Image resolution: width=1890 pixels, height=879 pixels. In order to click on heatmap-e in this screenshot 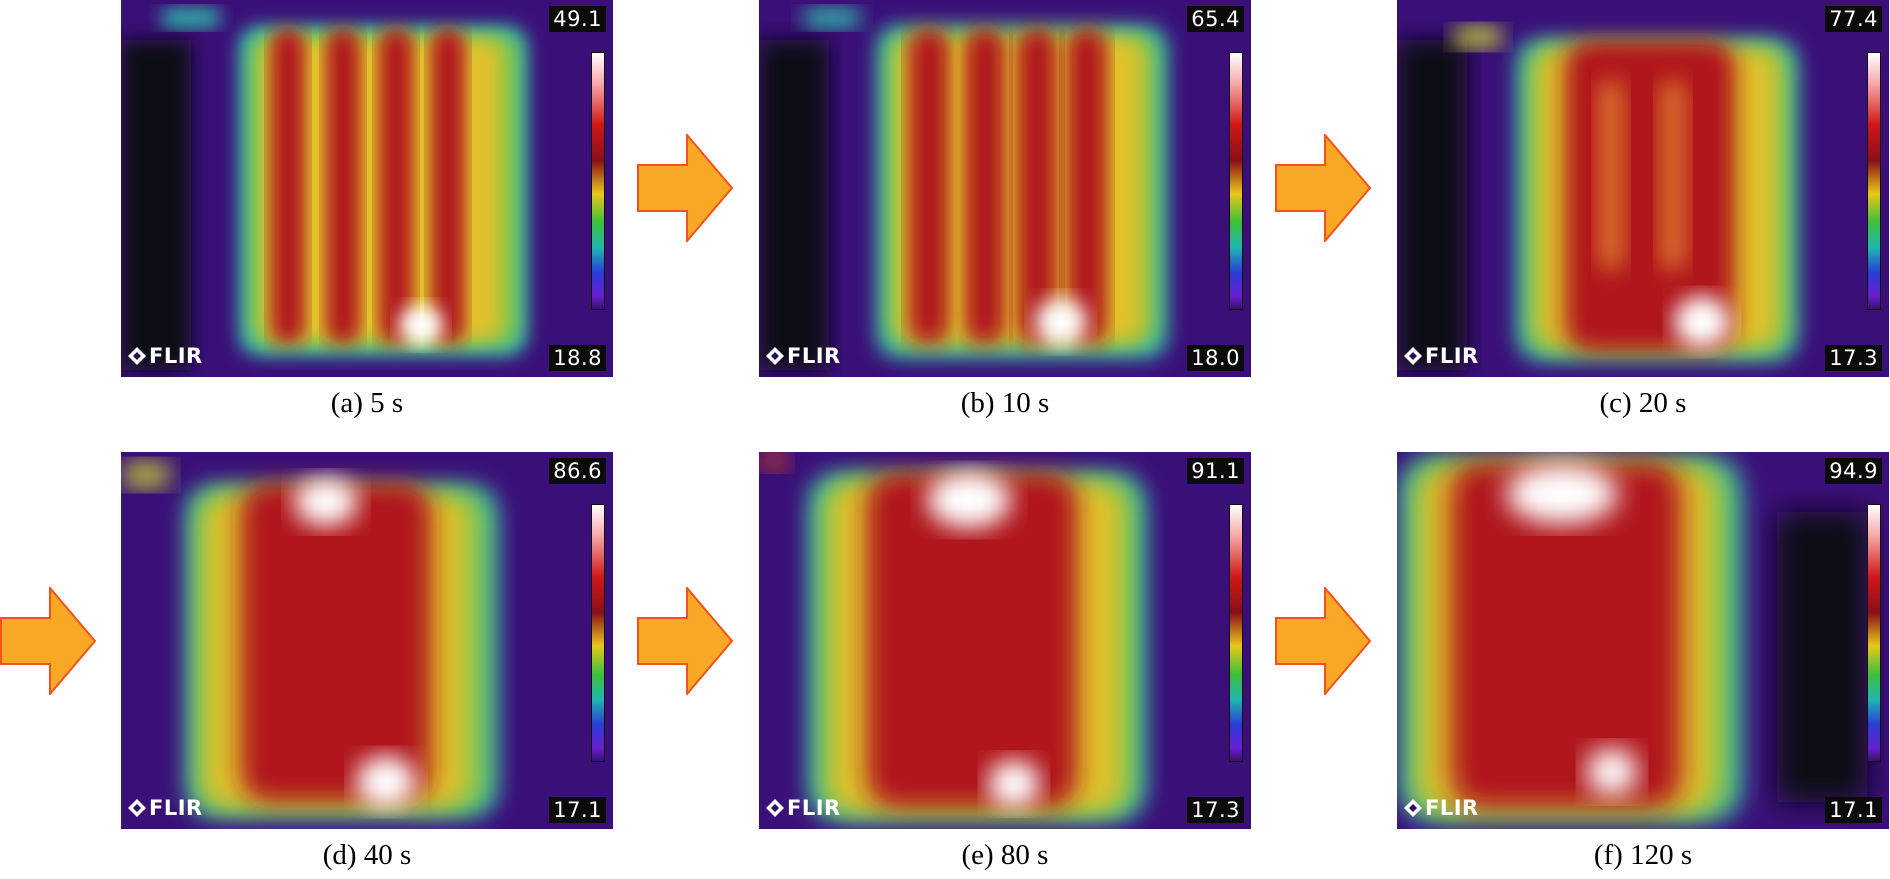, I will do `click(1005, 640)`.